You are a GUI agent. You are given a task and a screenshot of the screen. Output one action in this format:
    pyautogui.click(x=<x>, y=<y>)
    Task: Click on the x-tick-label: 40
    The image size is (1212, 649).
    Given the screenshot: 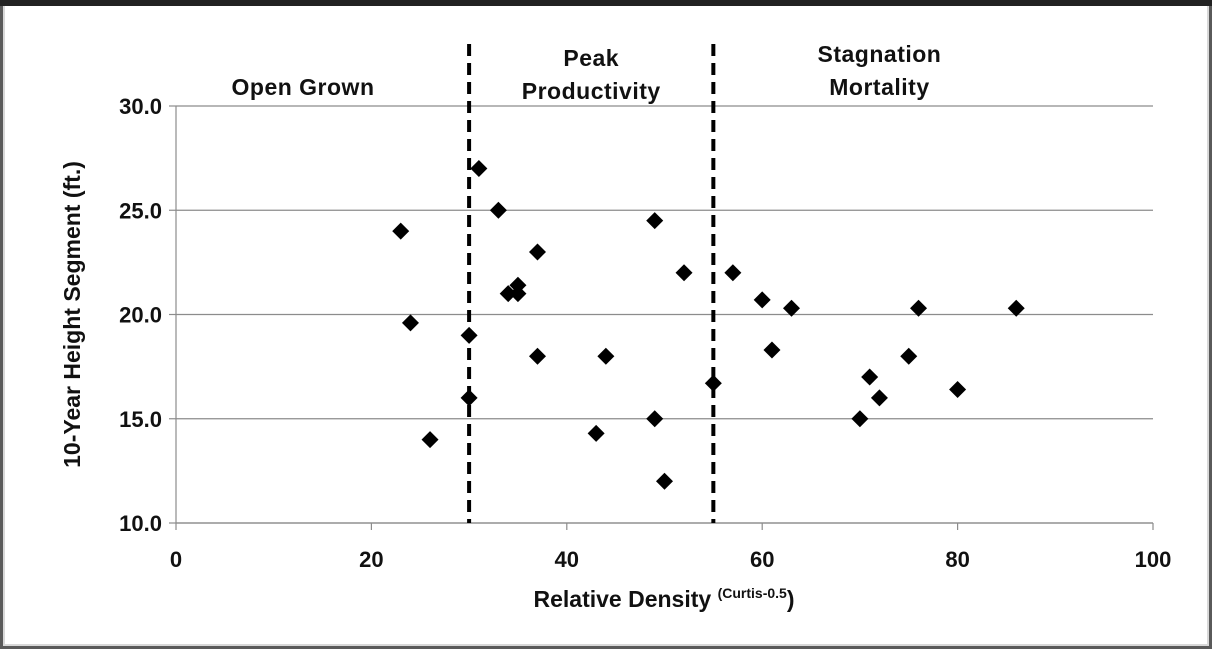 What is the action you would take?
    pyautogui.click(x=567, y=559)
    